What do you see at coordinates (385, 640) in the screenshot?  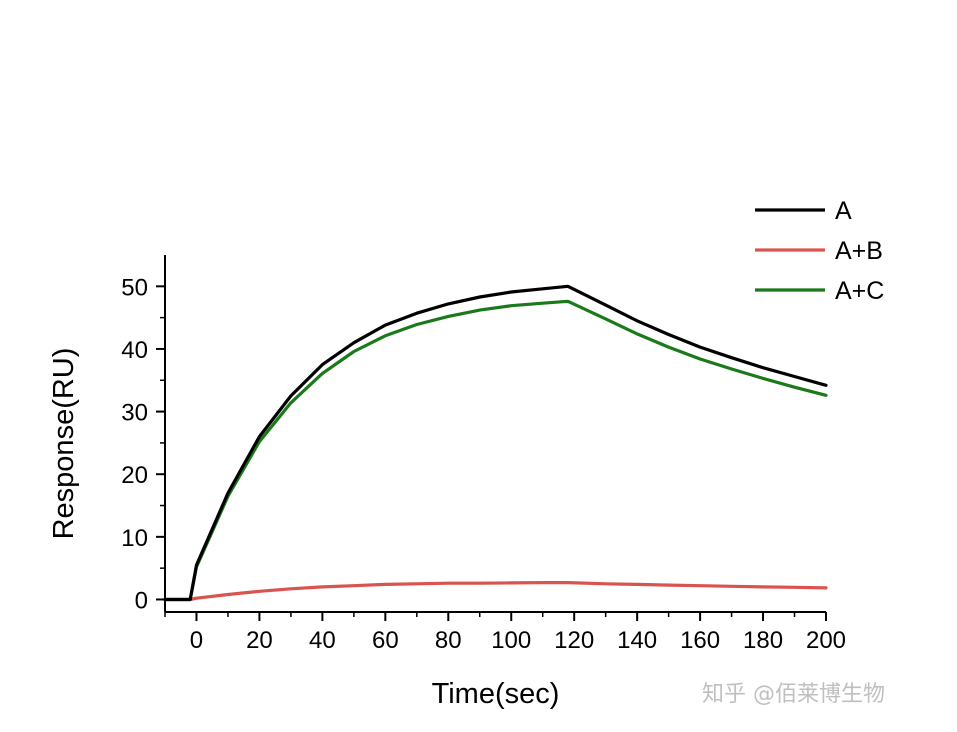 I see `x-tick-label-60: 60` at bounding box center [385, 640].